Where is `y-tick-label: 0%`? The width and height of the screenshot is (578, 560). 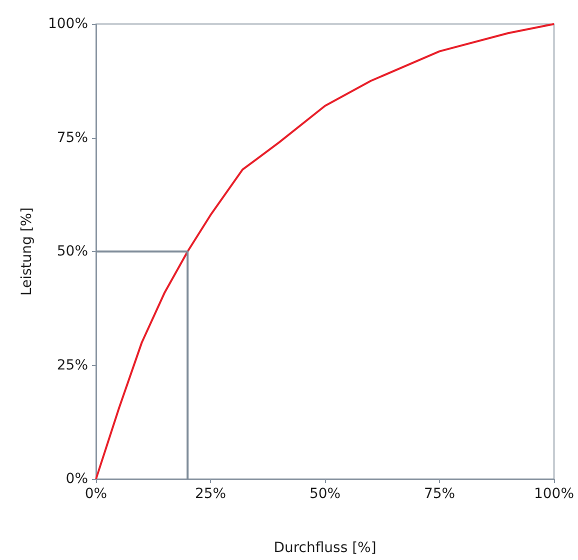
y-tick-label: 0% is located at coordinates (77, 479).